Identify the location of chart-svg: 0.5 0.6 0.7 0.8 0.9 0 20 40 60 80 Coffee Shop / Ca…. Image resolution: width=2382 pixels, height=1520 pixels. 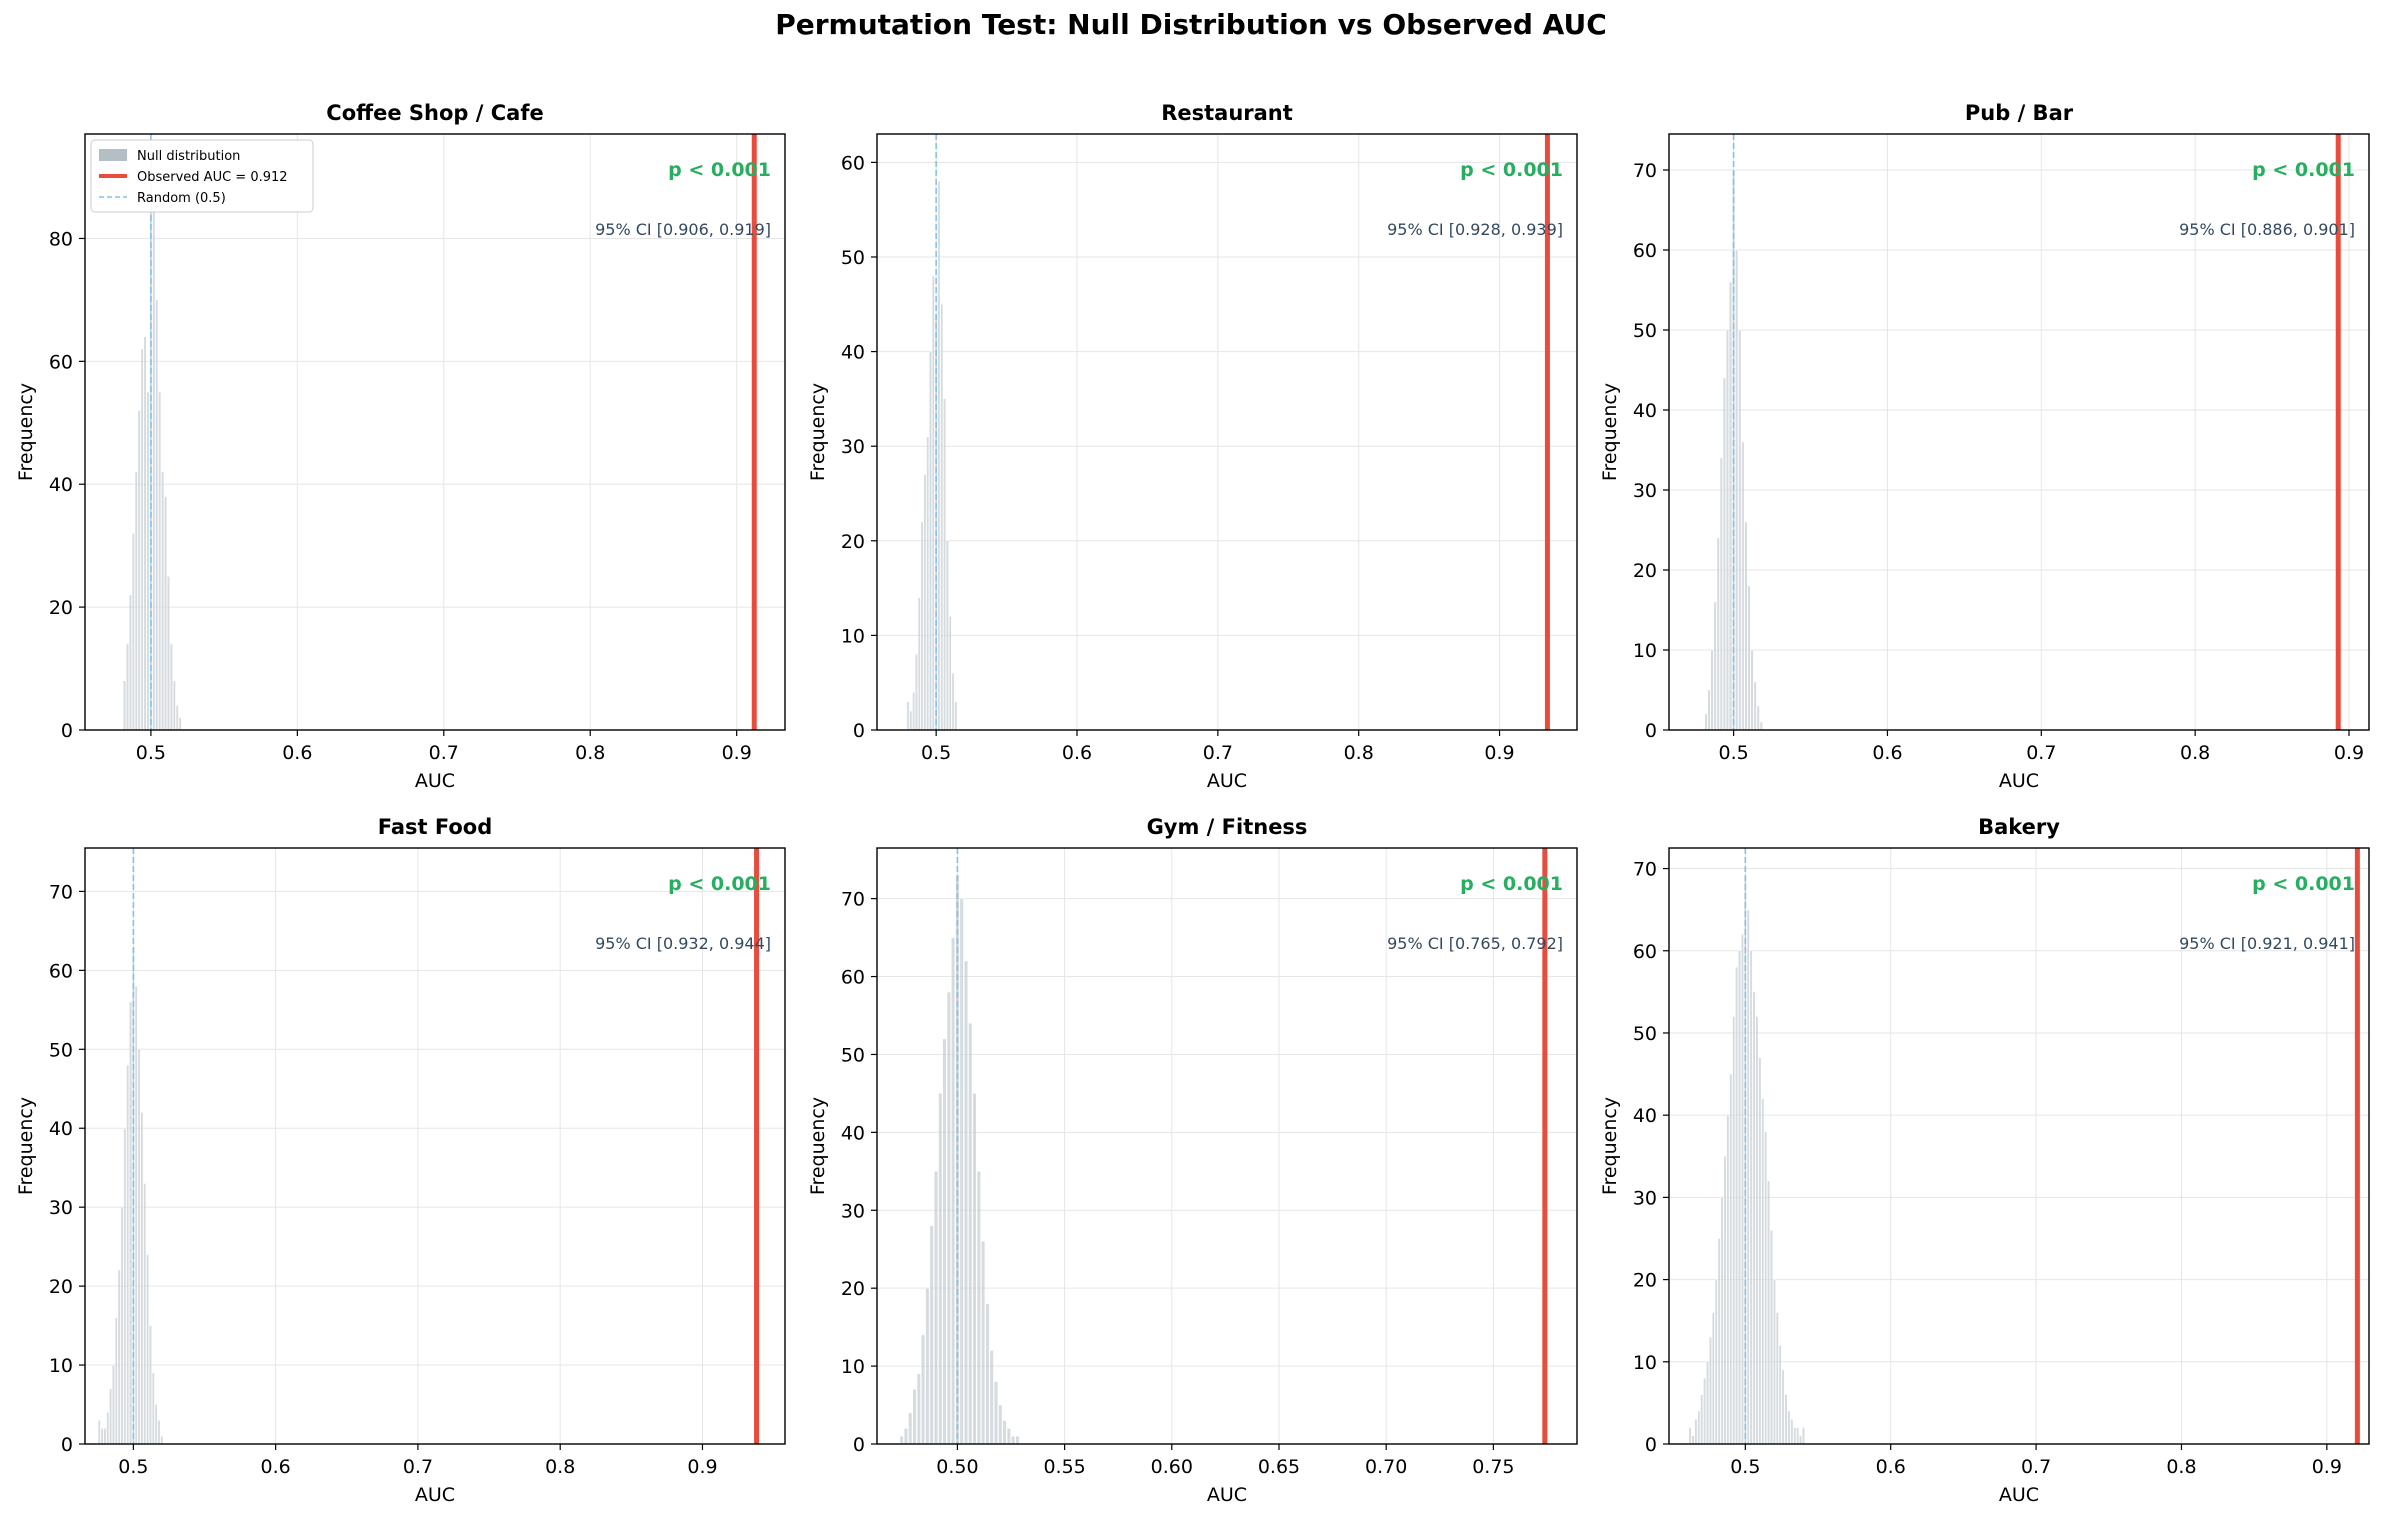
(400, 446).